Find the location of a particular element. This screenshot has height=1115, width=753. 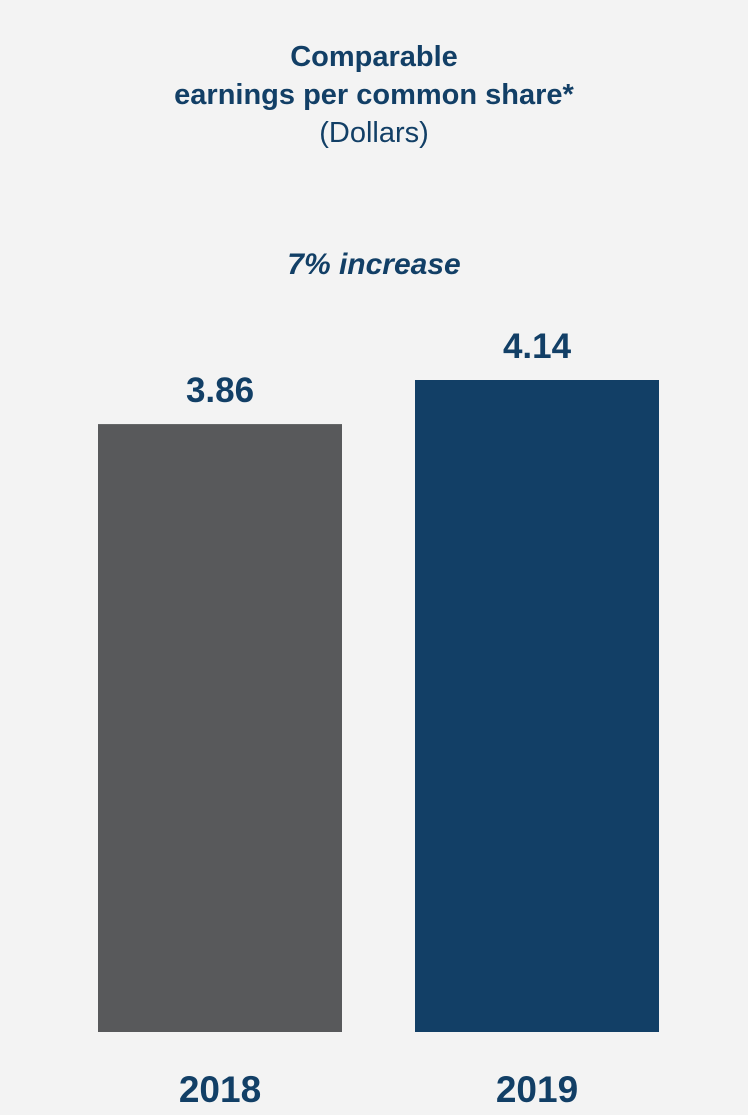

chart-subtitle: (Dollars) is located at coordinates (374, 133).